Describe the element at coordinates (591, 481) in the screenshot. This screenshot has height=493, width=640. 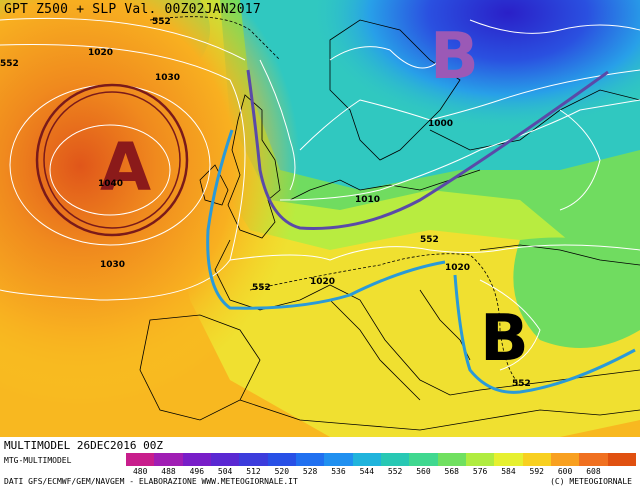
I see `copyright-label: (C) METEOGIORNALE` at that location.